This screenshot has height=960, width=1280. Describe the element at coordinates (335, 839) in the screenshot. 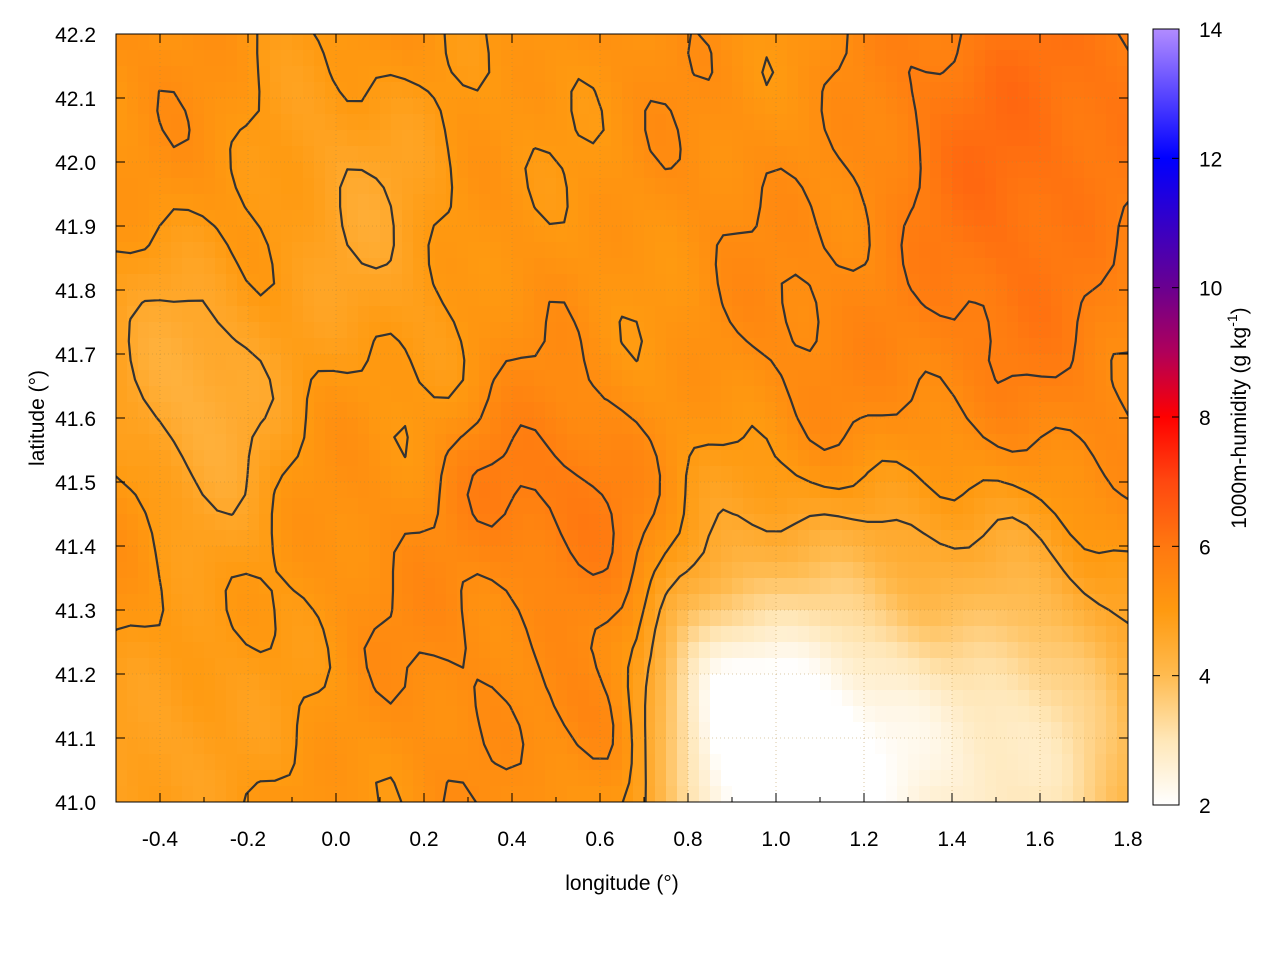

I see `x-tick-label: 0.0` at that location.